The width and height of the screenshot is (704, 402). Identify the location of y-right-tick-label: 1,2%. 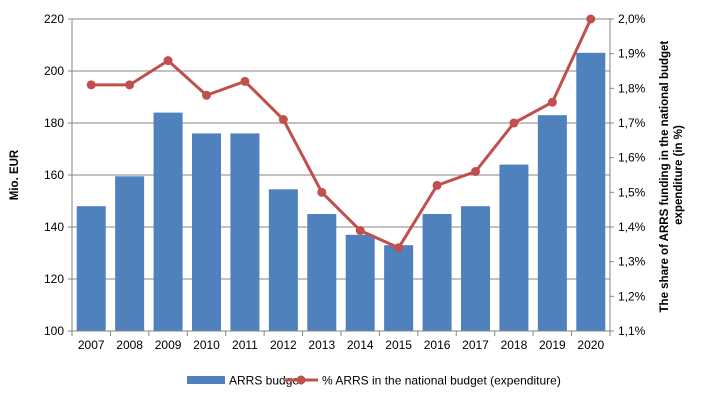
(632, 296).